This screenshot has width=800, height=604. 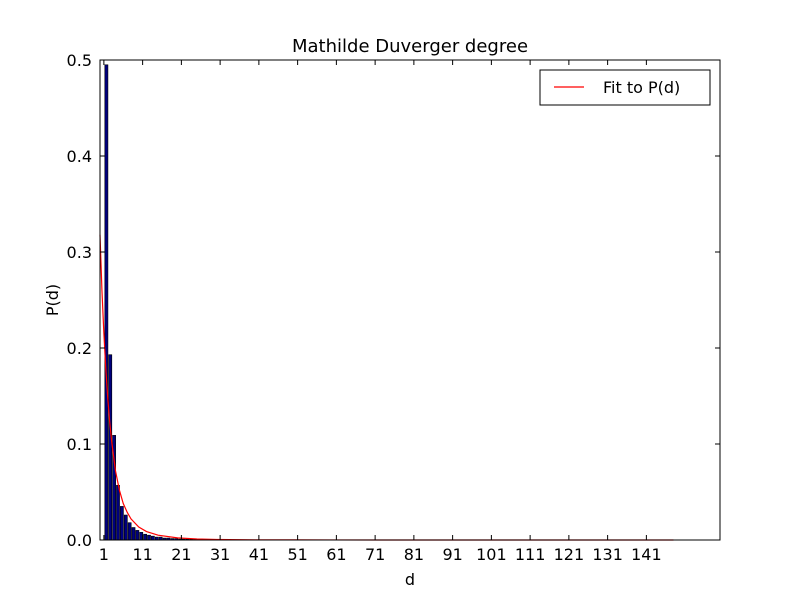 What do you see at coordinates (414, 554) in the screenshot?
I see `x-tick-label: 81` at bounding box center [414, 554].